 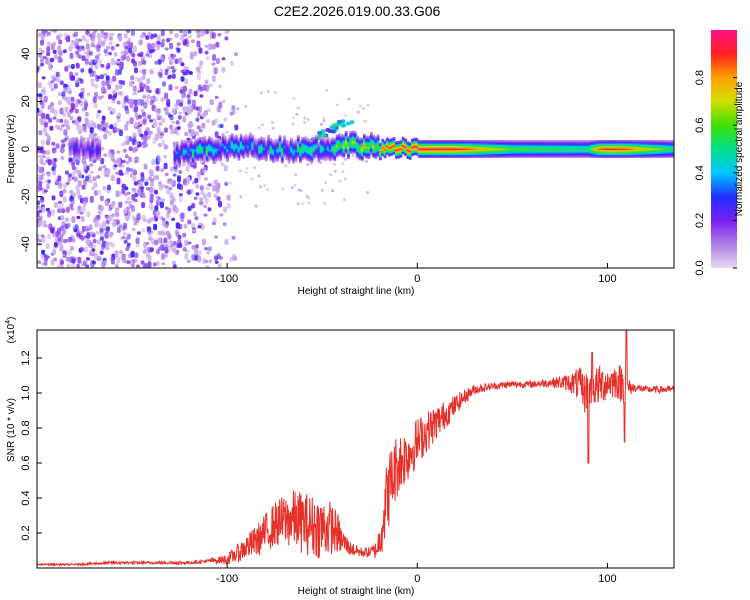 What do you see at coordinates (186, 140) in the screenshot?
I see `heatmap-cell-1948` at bounding box center [186, 140].